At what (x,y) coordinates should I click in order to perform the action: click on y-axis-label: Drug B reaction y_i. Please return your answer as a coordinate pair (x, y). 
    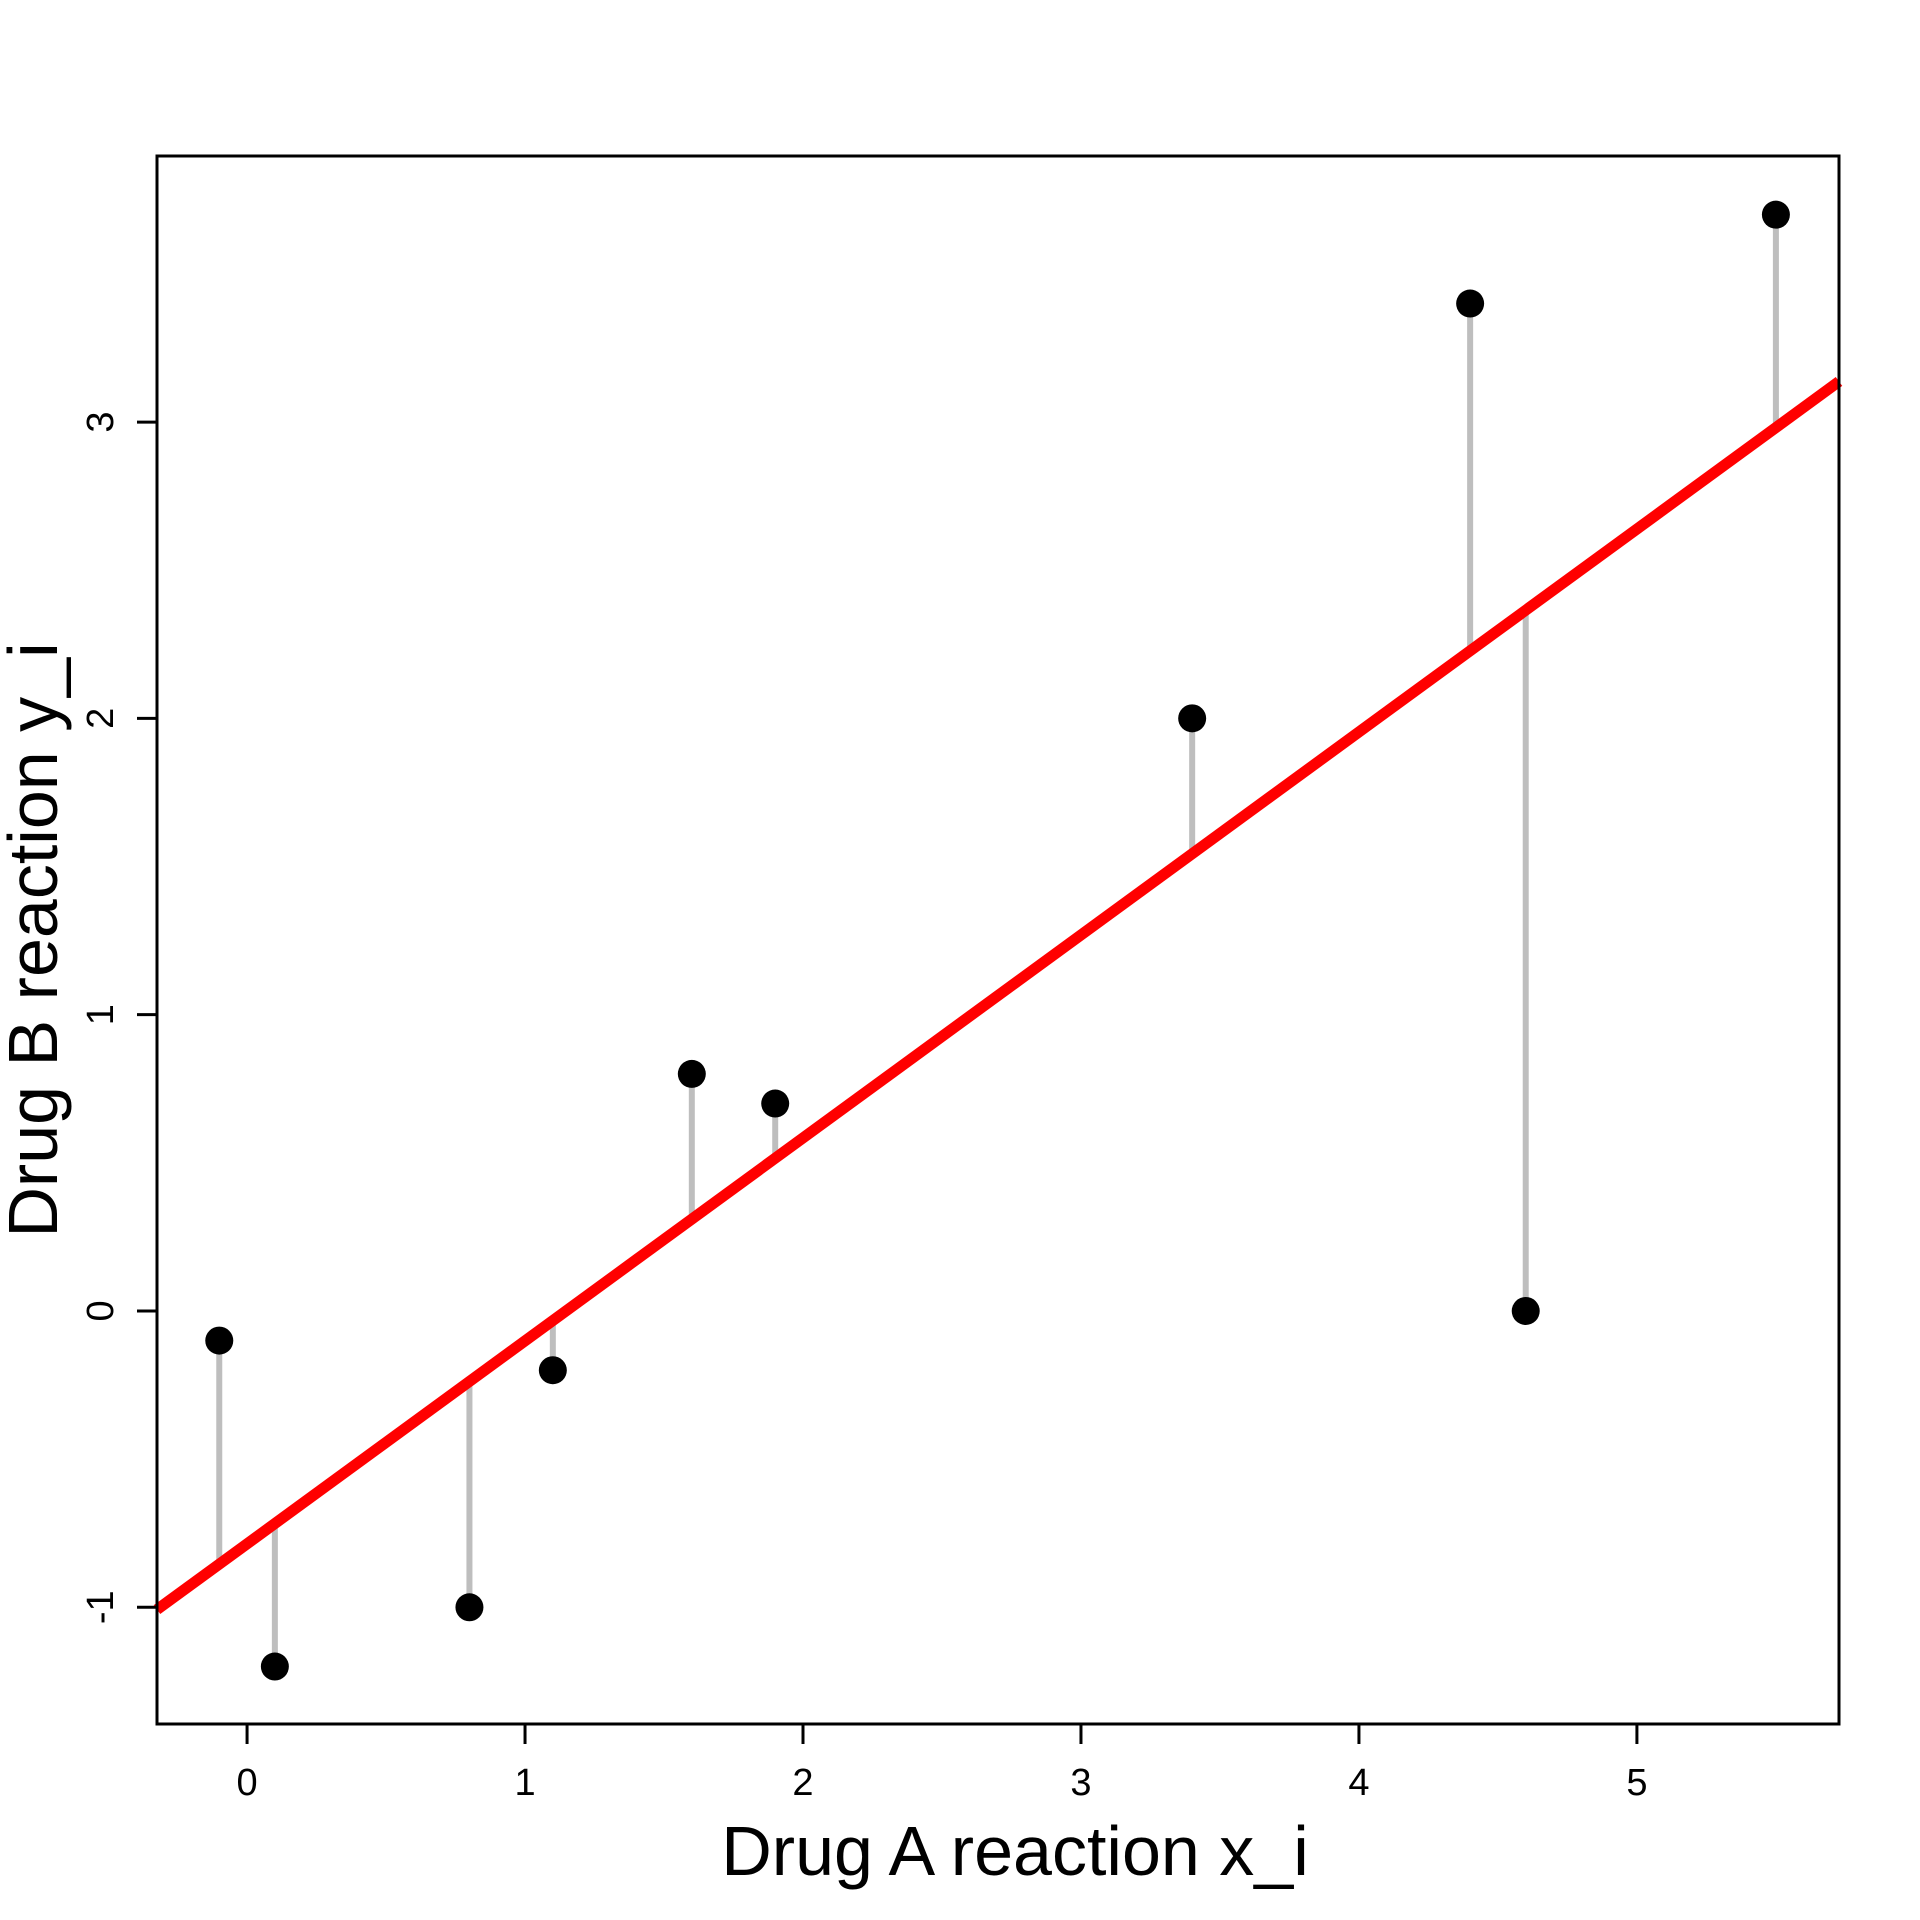
    Looking at the image, I should click on (36, 939).